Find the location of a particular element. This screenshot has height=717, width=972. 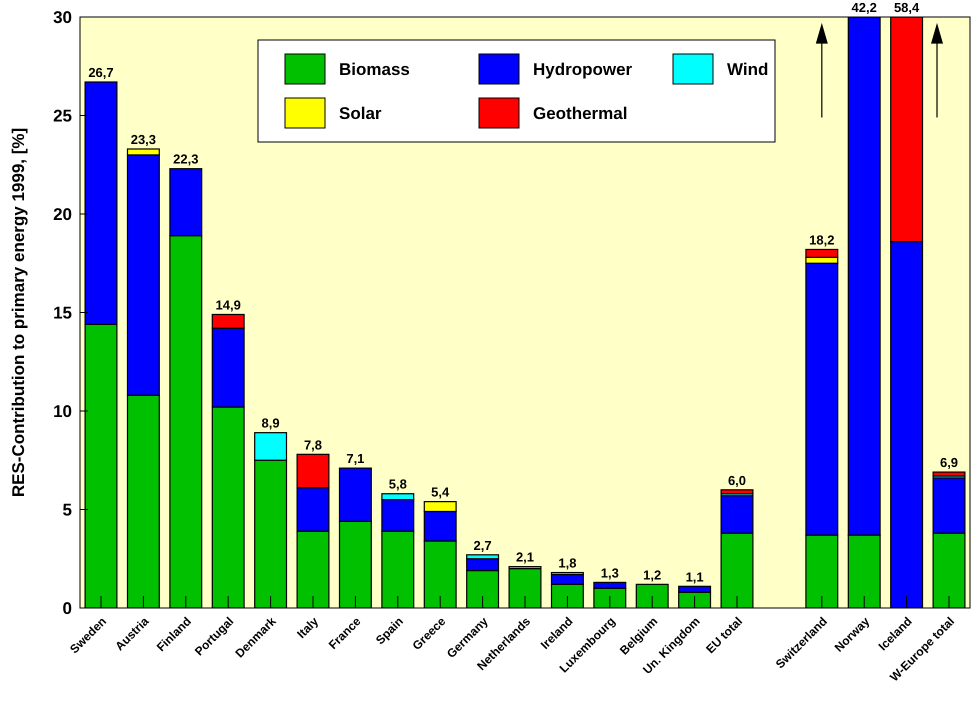

total-label: 6,9 is located at coordinates (949, 462).